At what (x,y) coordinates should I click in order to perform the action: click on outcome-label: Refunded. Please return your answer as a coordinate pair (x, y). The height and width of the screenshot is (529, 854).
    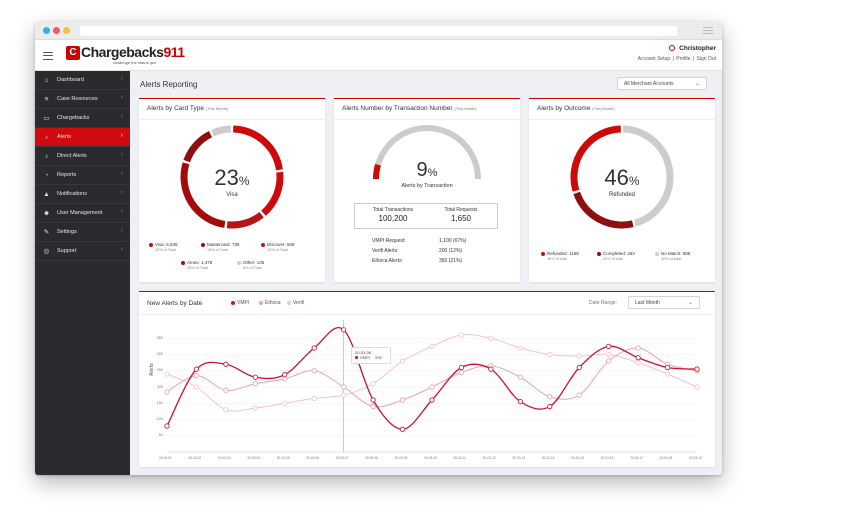
    Looking at the image, I should click on (622, 195).